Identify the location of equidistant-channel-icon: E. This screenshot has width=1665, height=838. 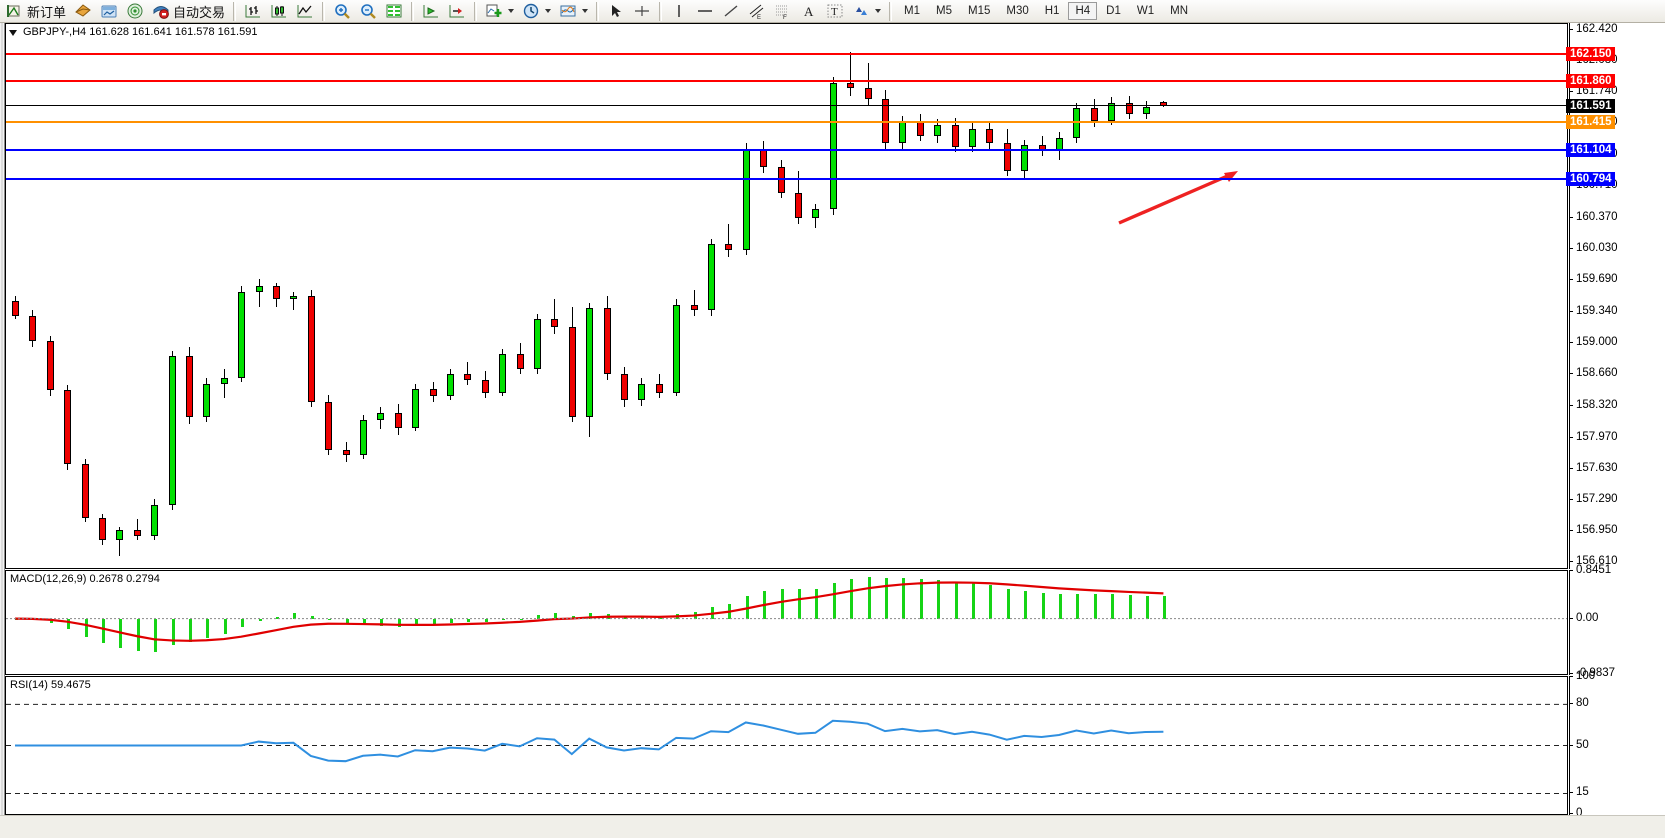
(757, 11).